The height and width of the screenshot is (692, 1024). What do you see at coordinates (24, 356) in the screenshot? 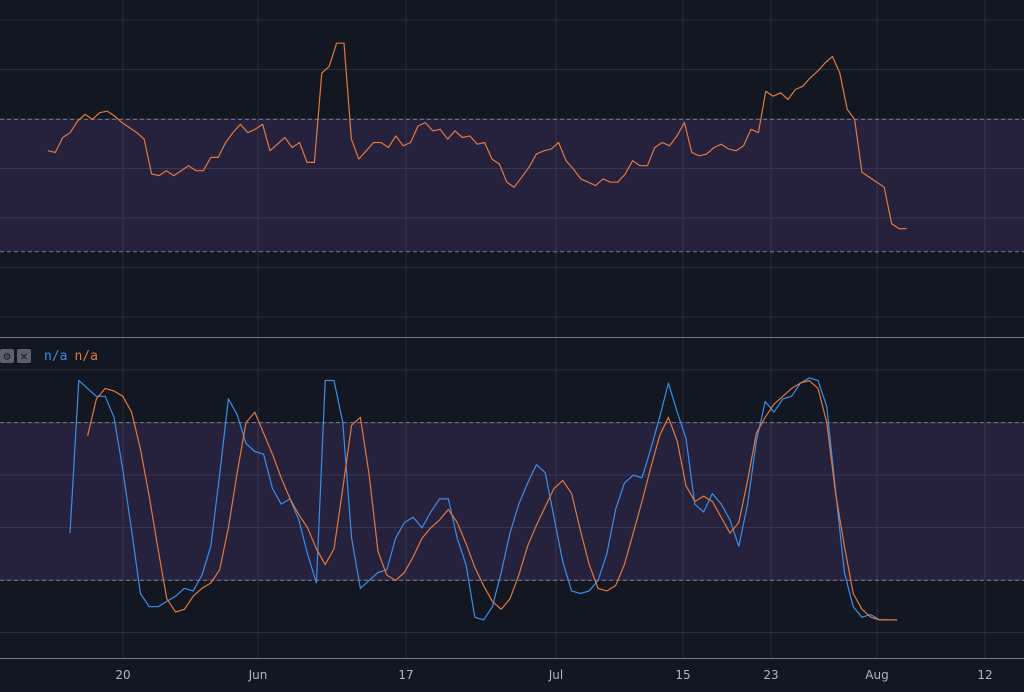
I see `close-icon: ✕` at bounding box center [24, 356].